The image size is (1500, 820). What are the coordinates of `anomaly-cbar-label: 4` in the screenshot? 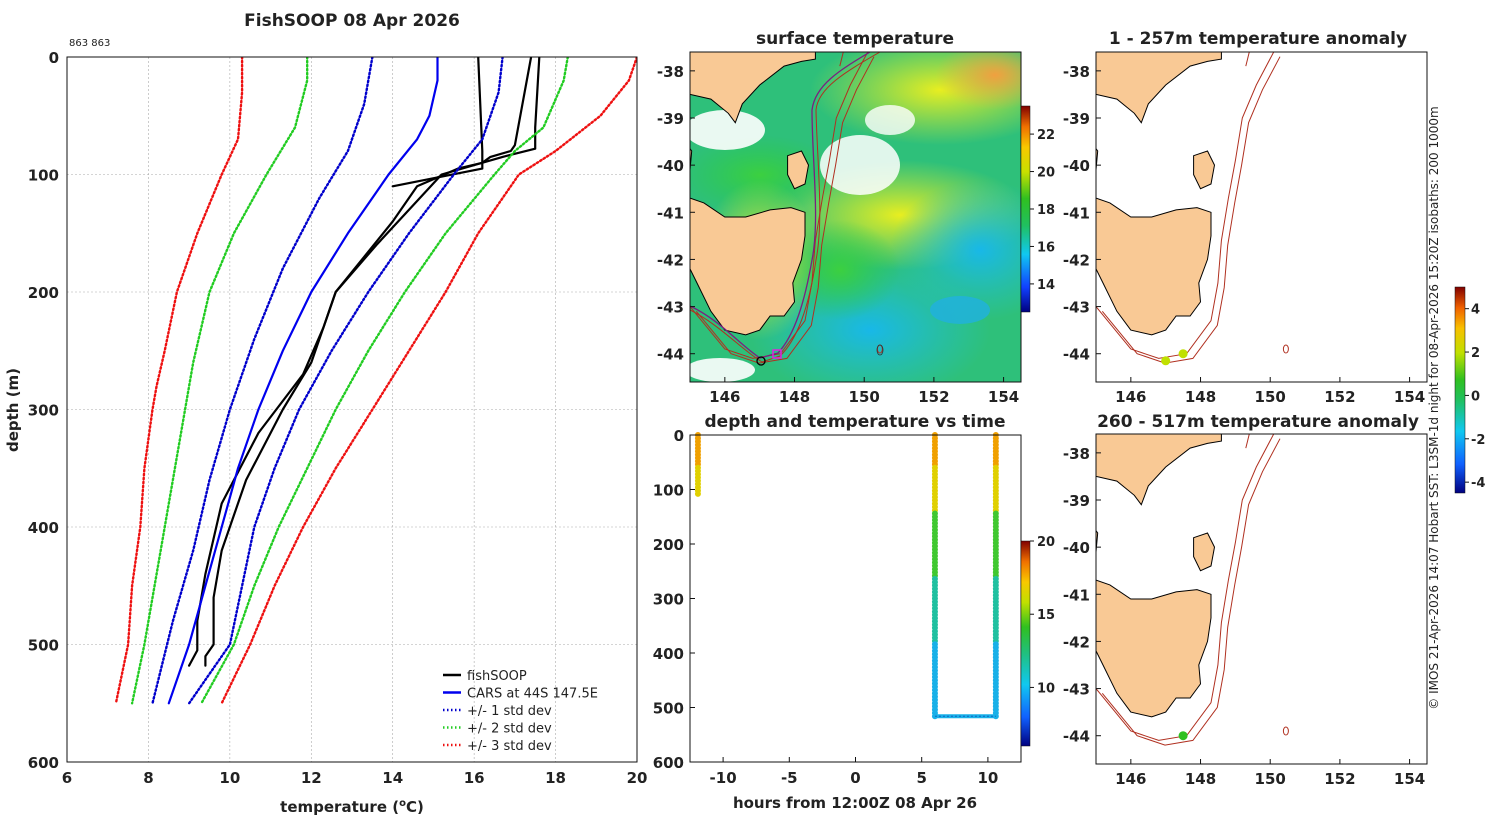 It's located at (1475, 310).